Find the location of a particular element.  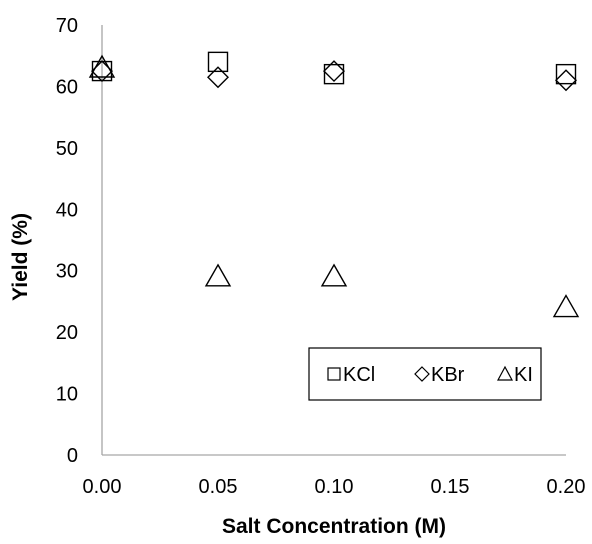

y-tick-label: 70 is located at coordinates (67, 26).